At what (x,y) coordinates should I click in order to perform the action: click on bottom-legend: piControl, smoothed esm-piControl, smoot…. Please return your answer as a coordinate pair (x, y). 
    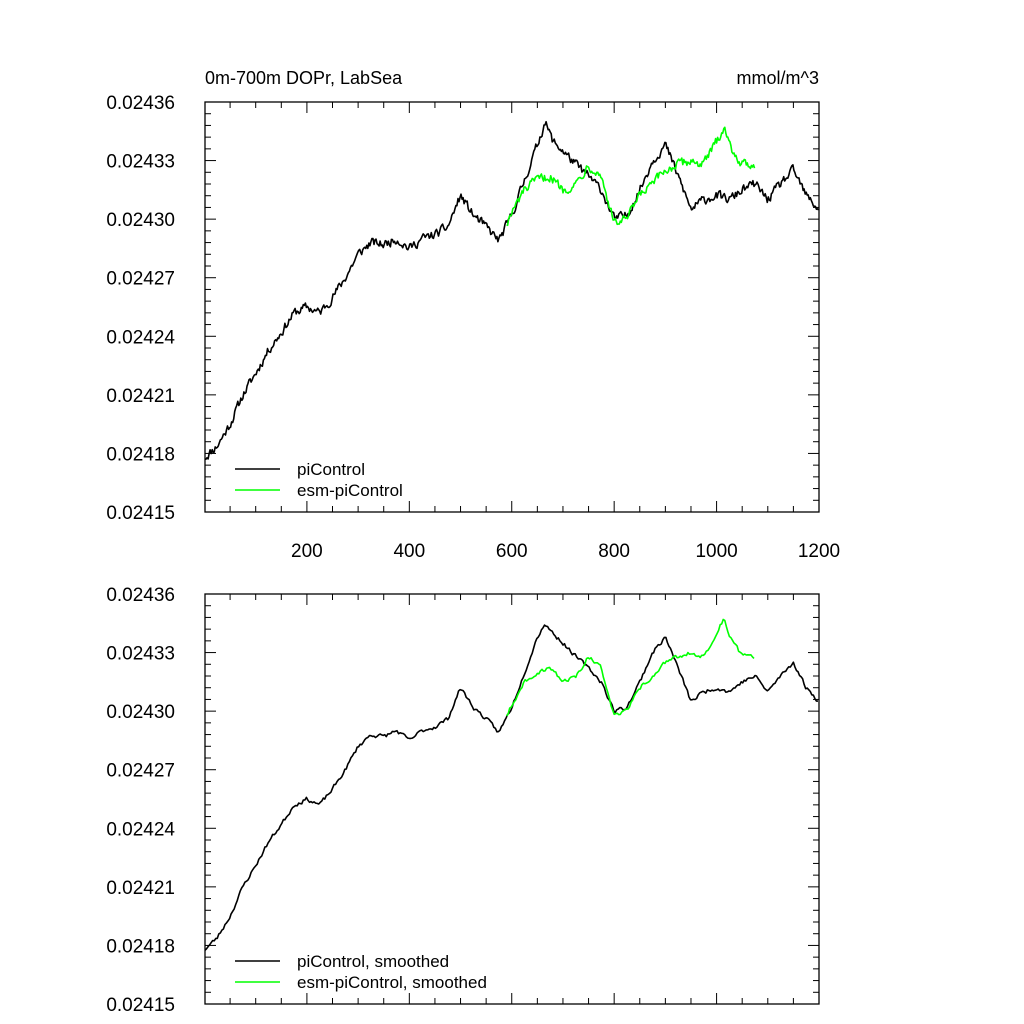
    Looking at the image, I should click on (361, 972).